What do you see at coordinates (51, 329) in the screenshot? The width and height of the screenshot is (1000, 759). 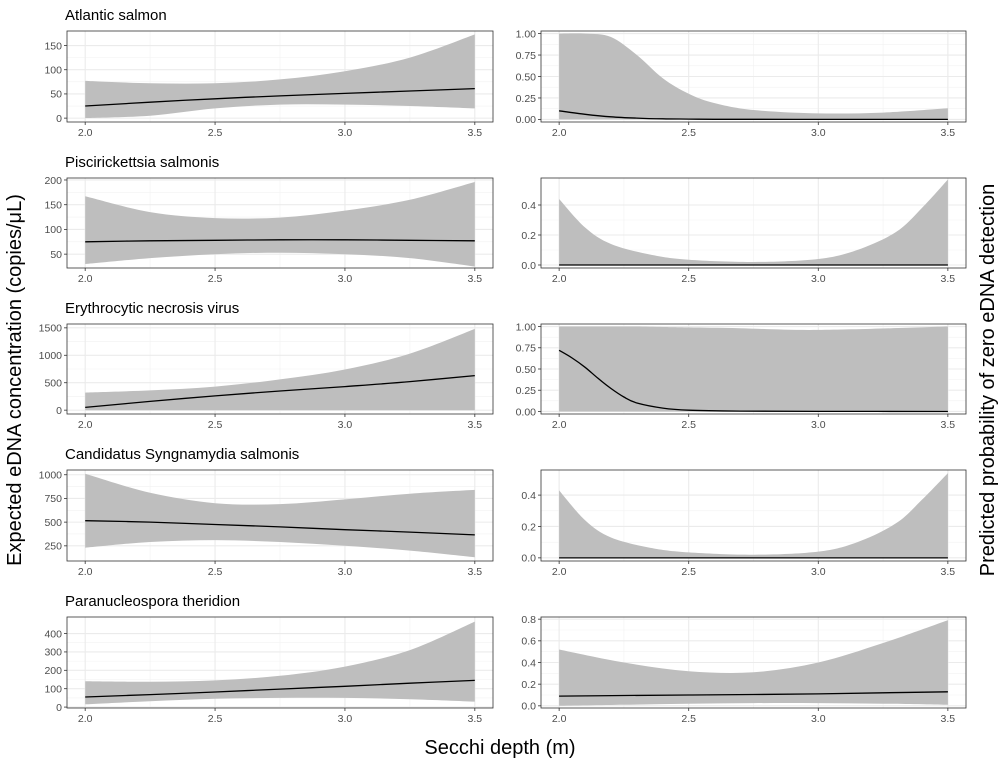 I see `y-tick-label: 1500` at bounding box center [51, 329].